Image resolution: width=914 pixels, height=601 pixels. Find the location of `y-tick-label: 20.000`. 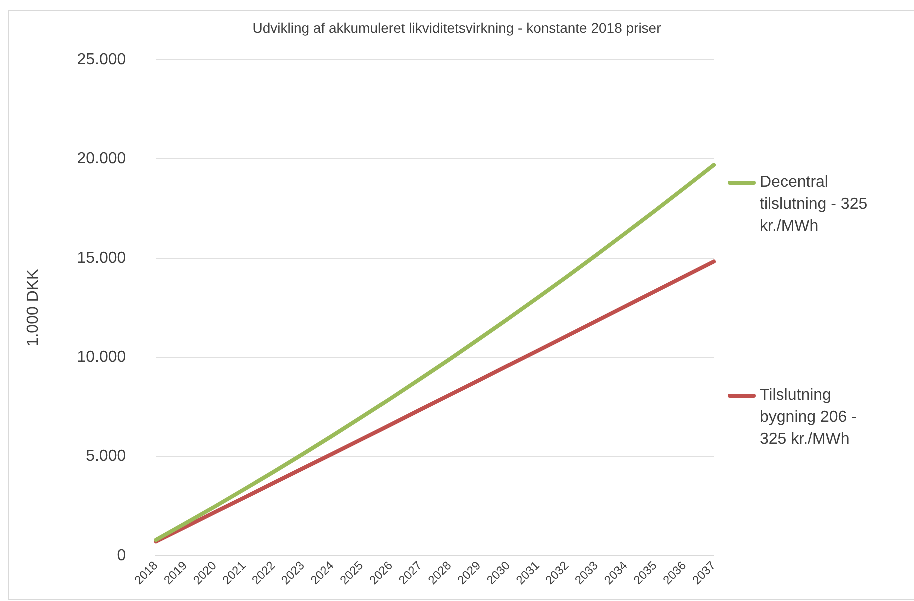

y-tick-label: 20.000 is located at coordinates (101, 159).